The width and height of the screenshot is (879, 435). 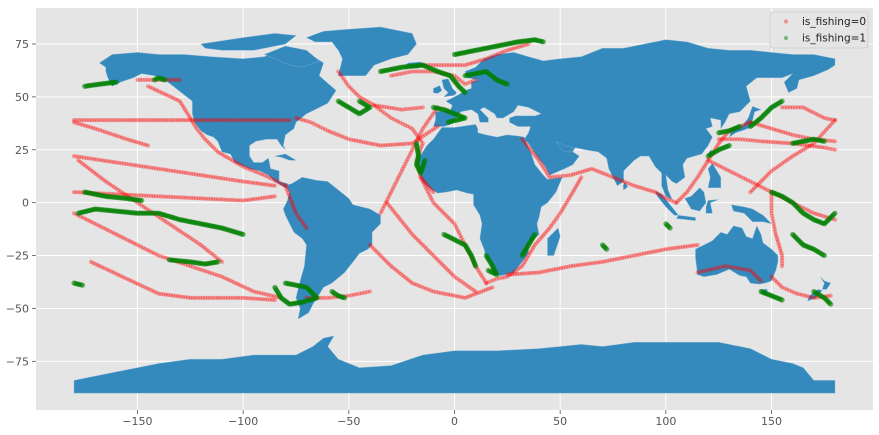 What do you see at coordinates (22, 44) in the screenshot?
I see `y-tick-label: 75` at bounding box center [22, 44].